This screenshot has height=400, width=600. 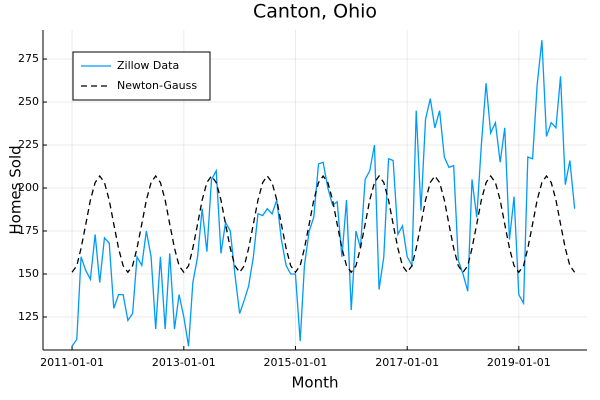 What do you see at coordinates (314, 383) in the screenshot?
I see `x-axis-label: Month` at bounding box center [314, 383].